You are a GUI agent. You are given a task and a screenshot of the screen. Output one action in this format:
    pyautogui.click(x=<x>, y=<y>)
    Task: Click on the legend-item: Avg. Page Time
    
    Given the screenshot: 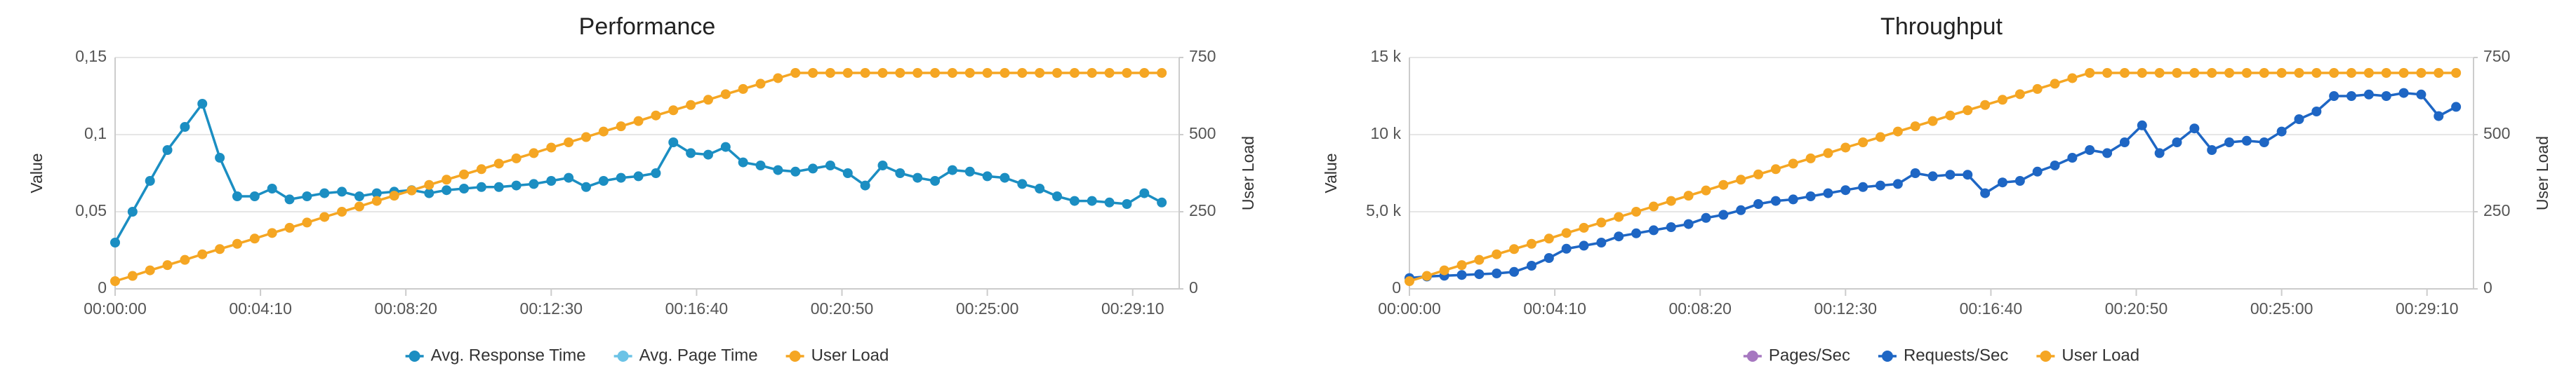 What is the action you would take?
    pyautogui.click(x=686, y=355)
    